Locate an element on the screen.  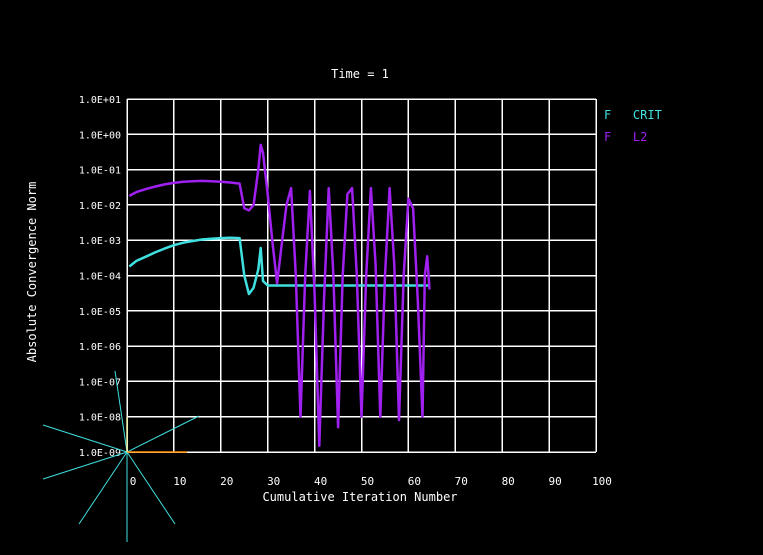
legend-entry: F L2 is located at coordinates (625, 137).